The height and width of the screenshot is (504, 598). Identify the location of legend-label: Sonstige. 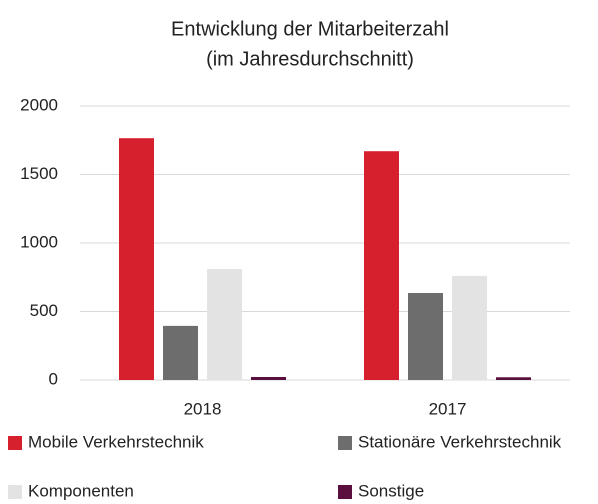
(391, 490).